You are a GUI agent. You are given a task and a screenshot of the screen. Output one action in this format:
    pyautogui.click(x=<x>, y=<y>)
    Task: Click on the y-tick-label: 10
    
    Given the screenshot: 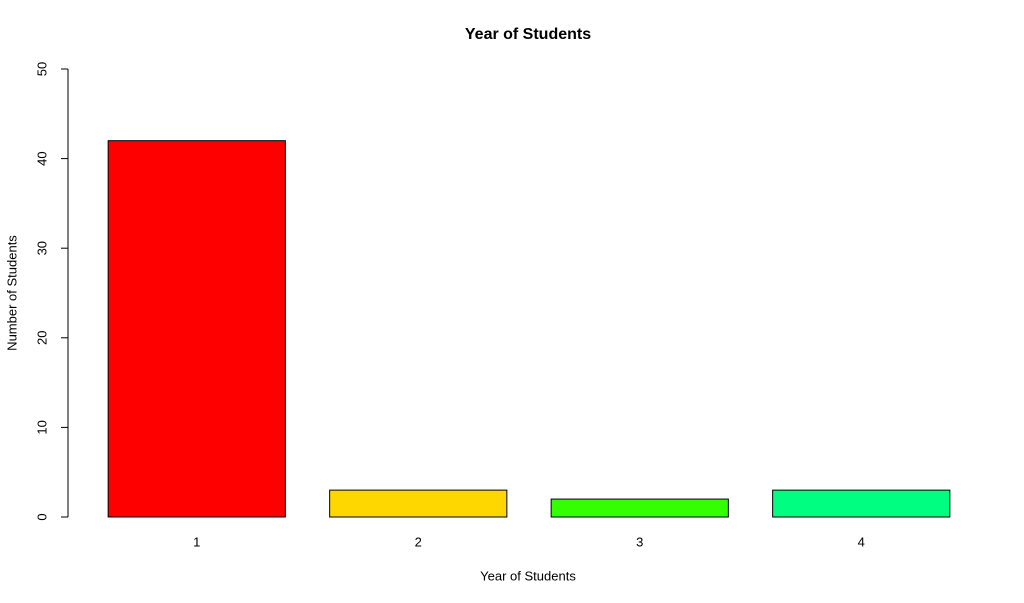 What is the action you would take?
    pyautogui.click(x=41, y=427)
    